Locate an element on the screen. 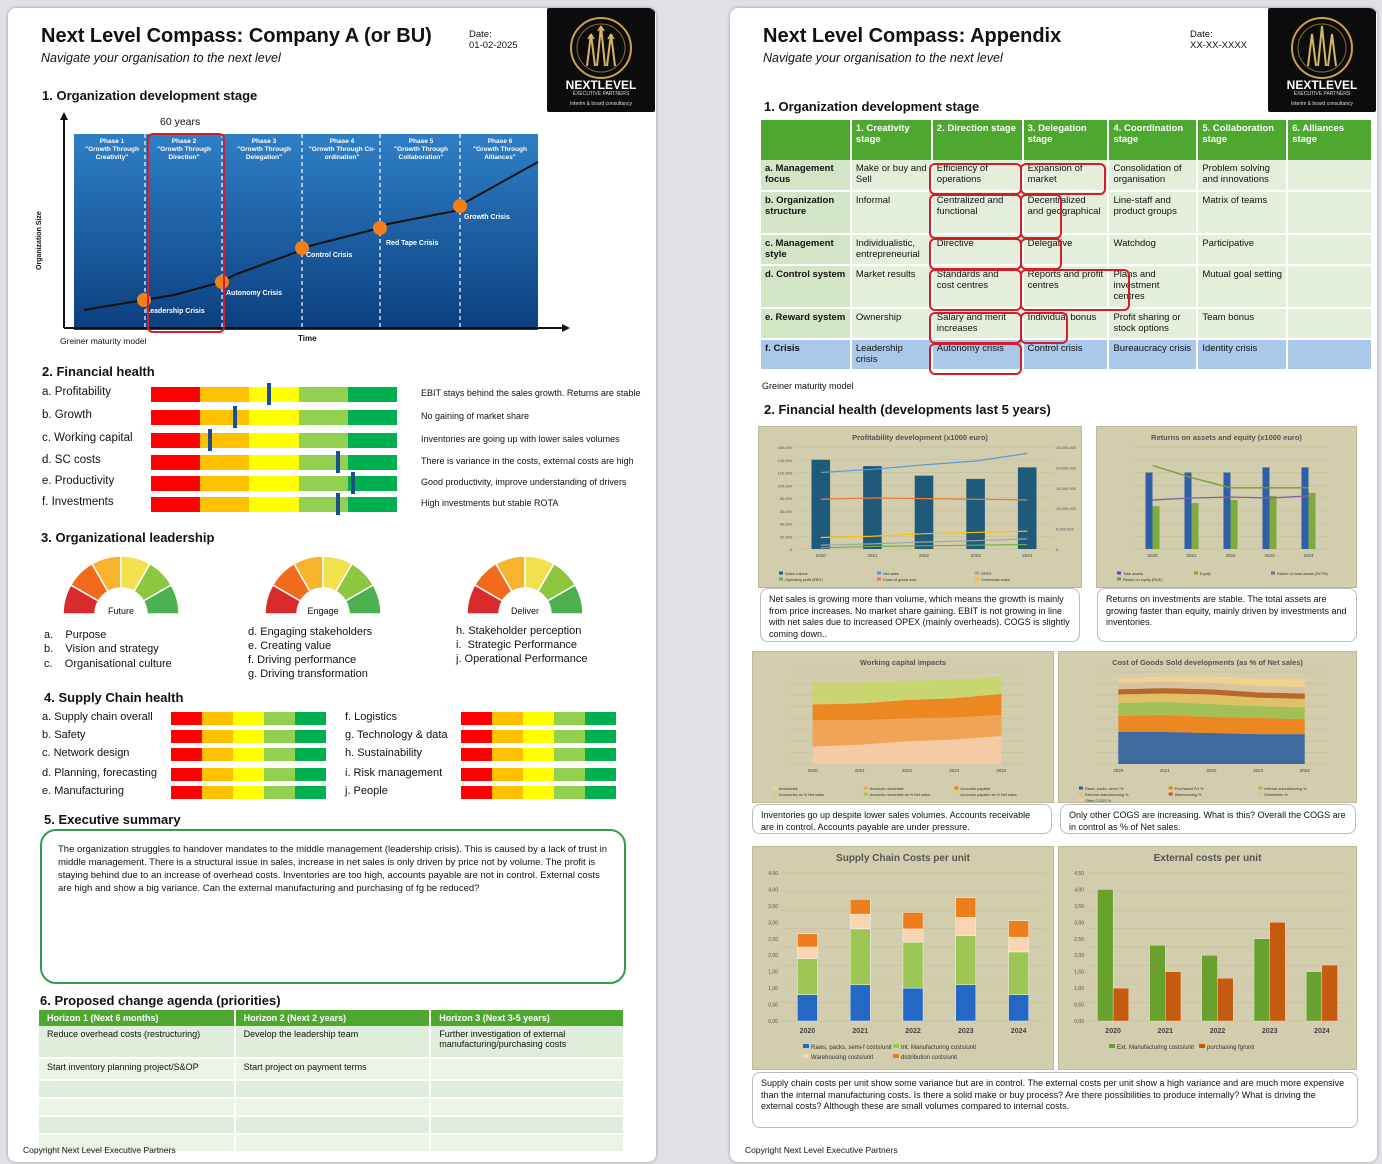 Image resolution: width=1382 pixels, height=1164 pixels. section-heading-leadership: 3. Organizational leadership is located at coordinates (128, 537).